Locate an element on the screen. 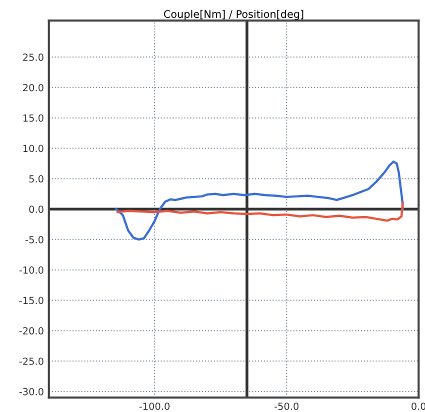  y-tick-label: 25.0 is located at coordinates (33, 57).